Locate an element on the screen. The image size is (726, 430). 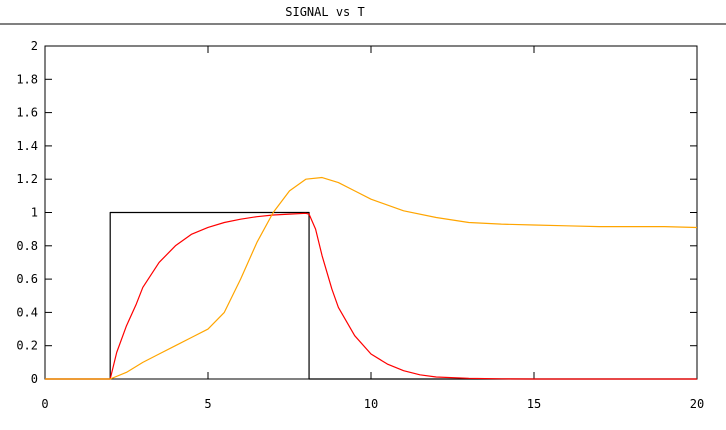
y-tick-label: 1.2 is located at coordinates (27, 179).